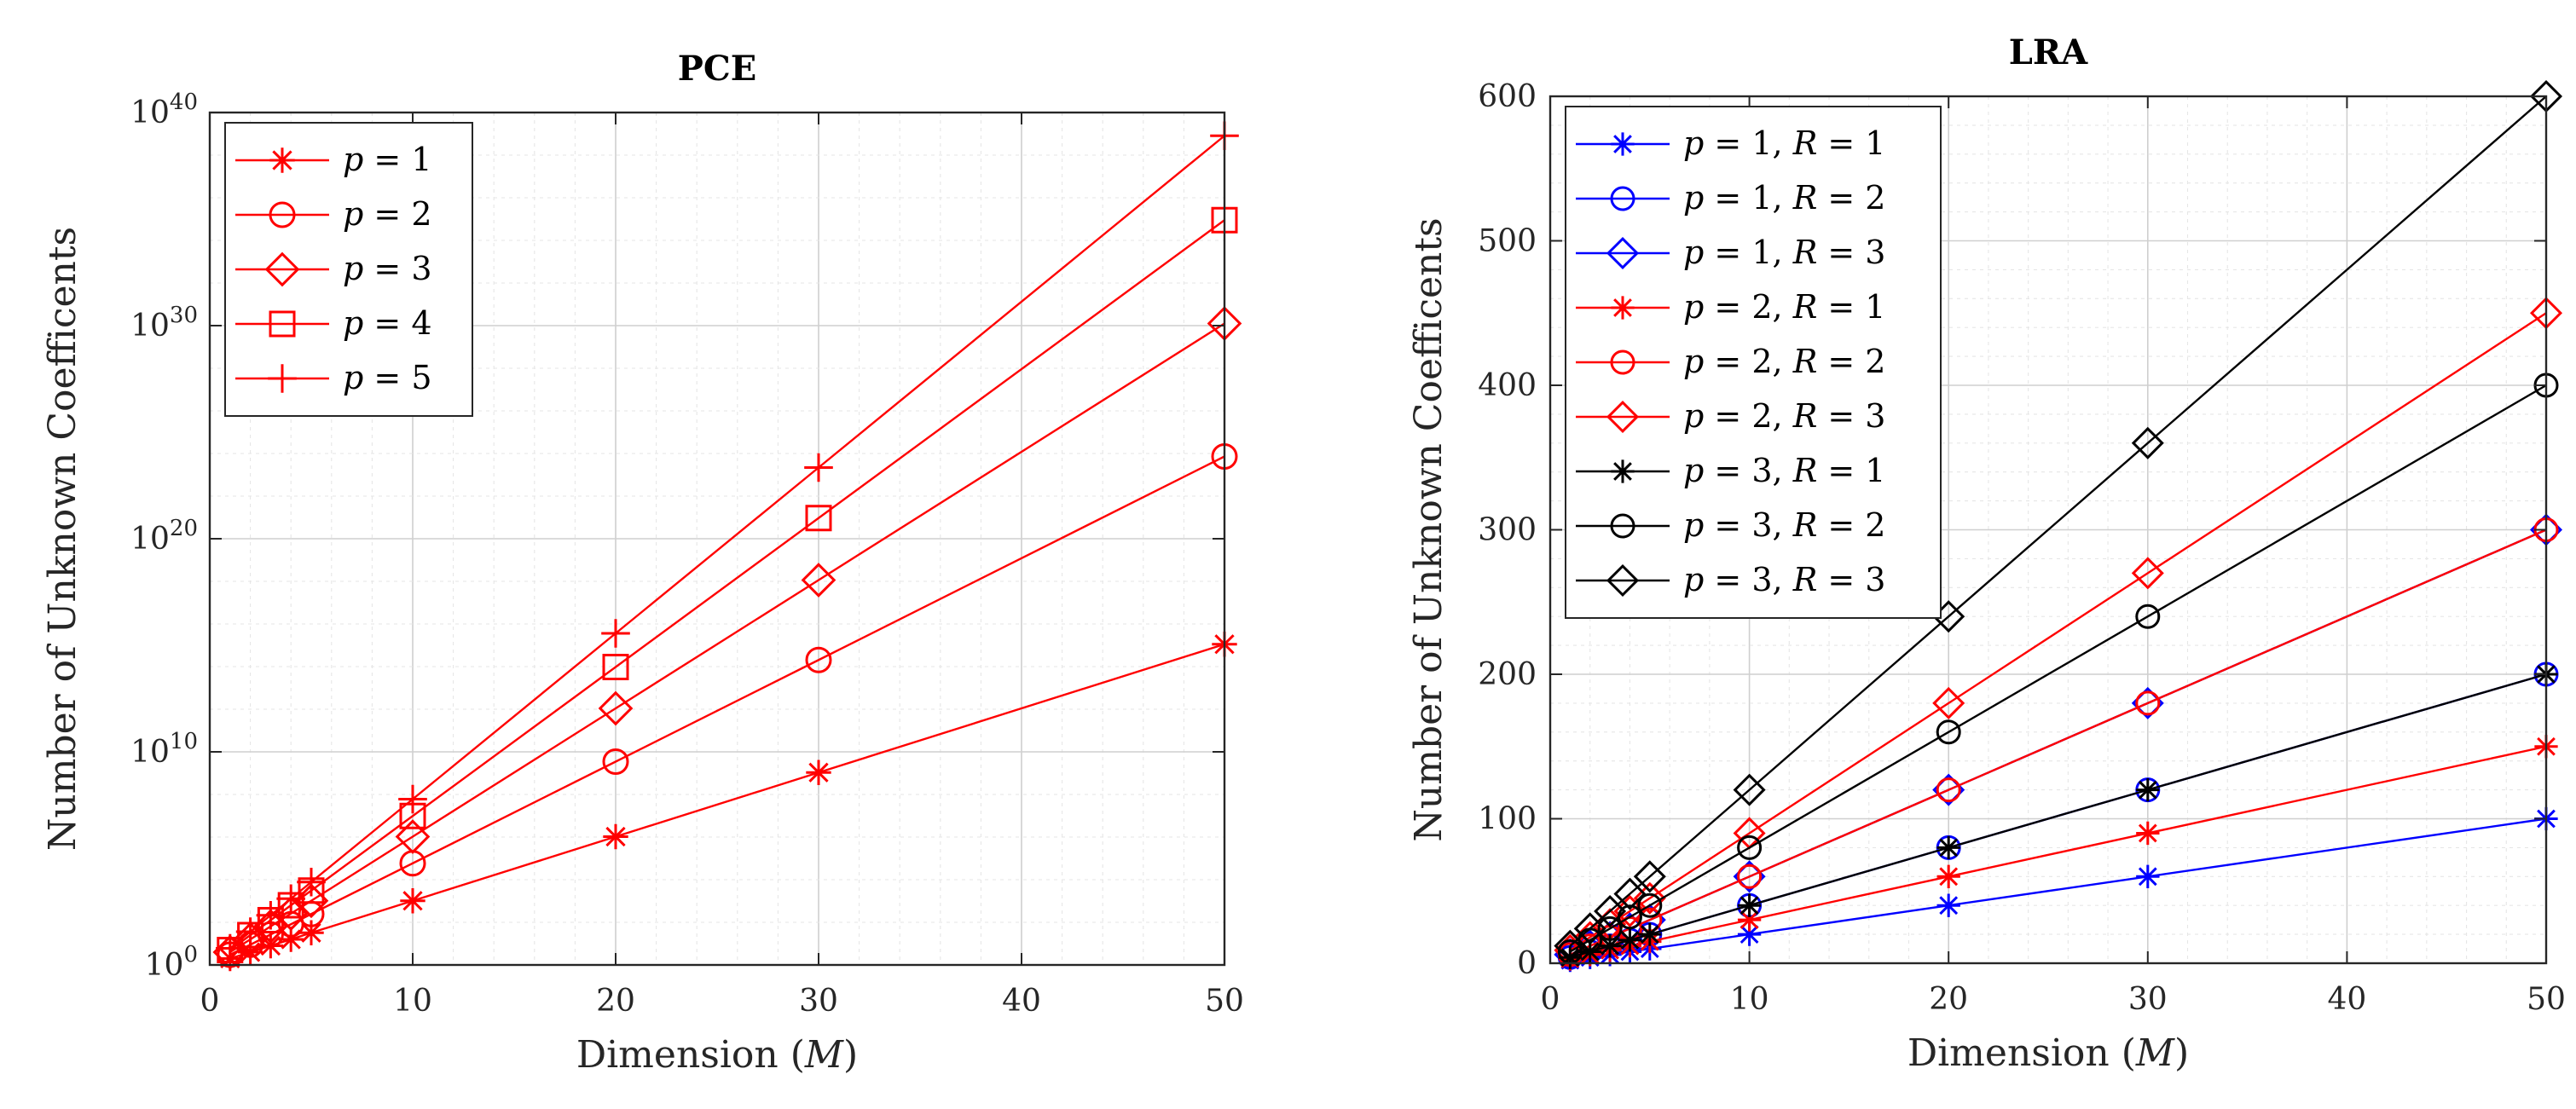  I want to click on x-tick-label: 10, so click(1749, 999).